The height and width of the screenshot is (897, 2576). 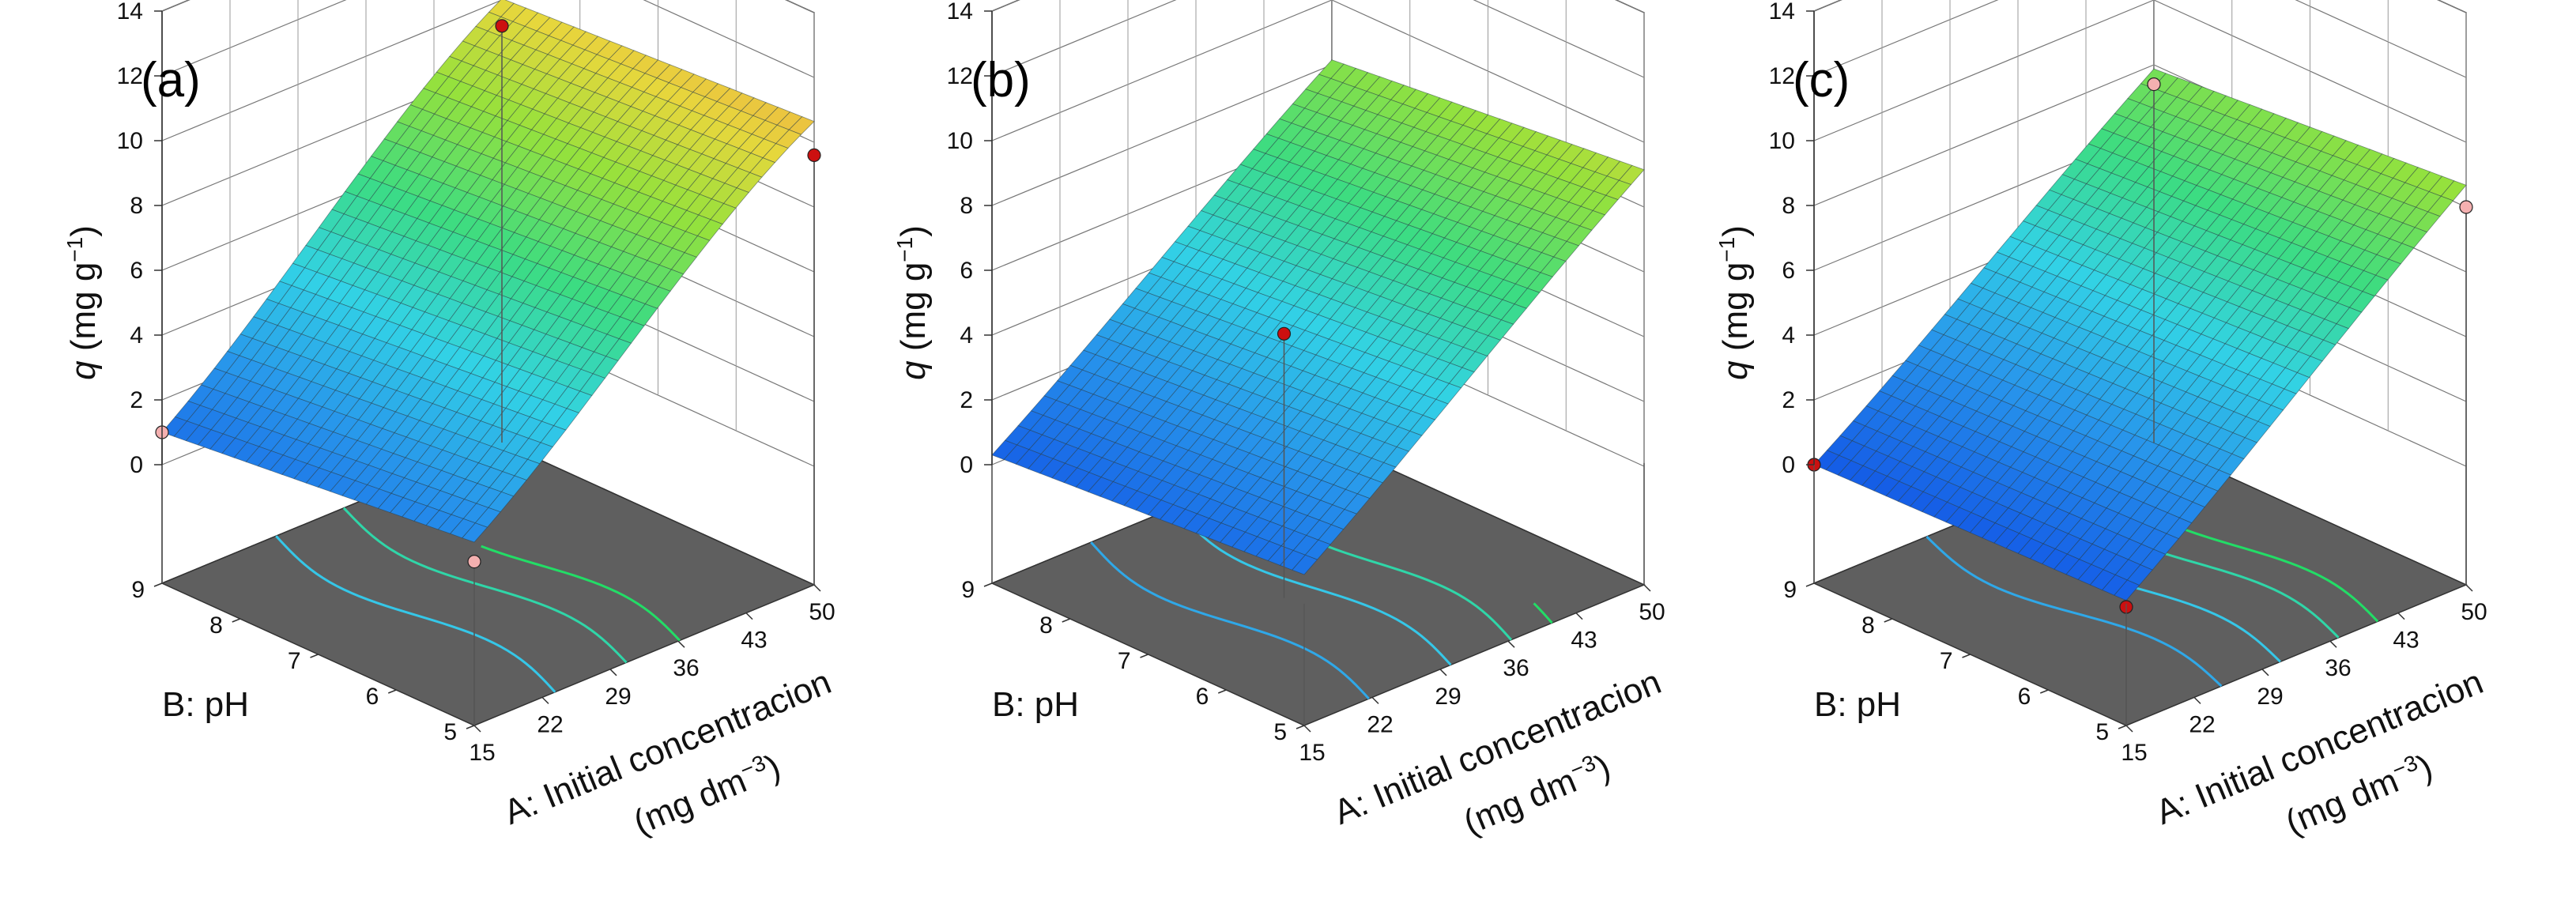 I want to click on z-axis-label-var: q, so click(x=1736, y=370).